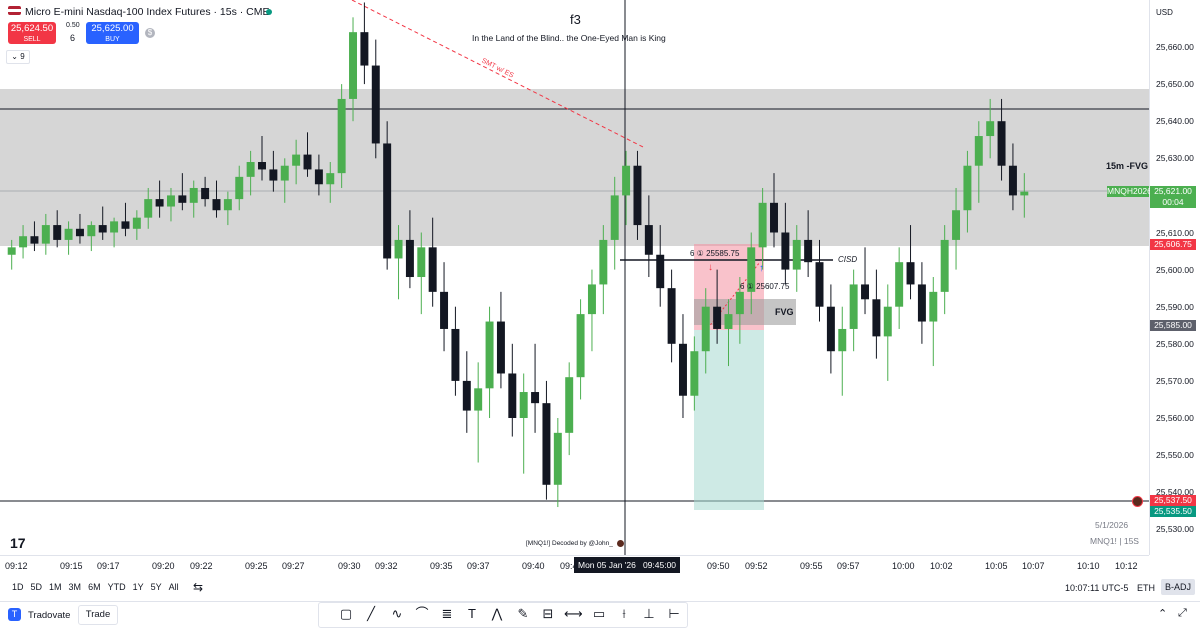 The width and height of the screenshot is (1200, 628). Describe the element at coordinates (1146, 588) in the screenshot. I see `session-toggle: ETH` at that location.